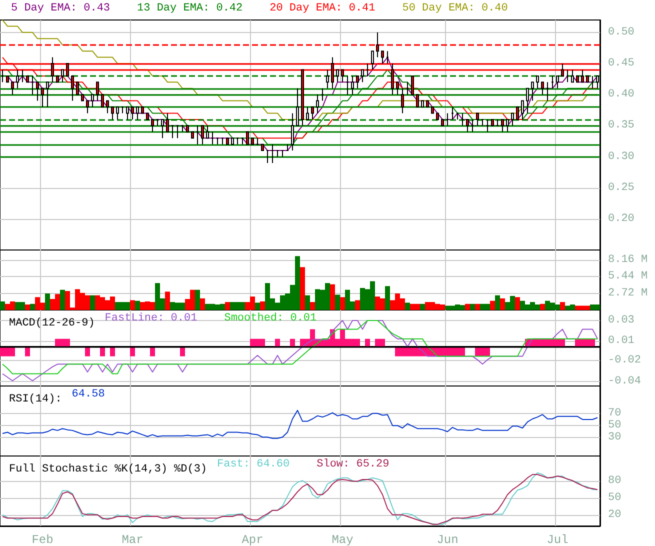 The image size is (655, 546). What do you see at coordinates (43, 539) in the screenshot?
I see `x-tick-label: Feb` at bounding box center [43, 539].